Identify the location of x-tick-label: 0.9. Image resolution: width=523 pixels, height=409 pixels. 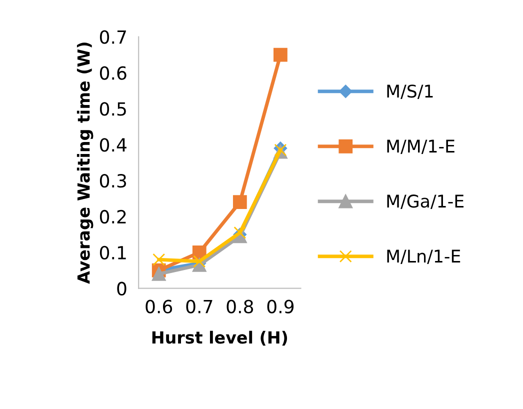
(280, 307).